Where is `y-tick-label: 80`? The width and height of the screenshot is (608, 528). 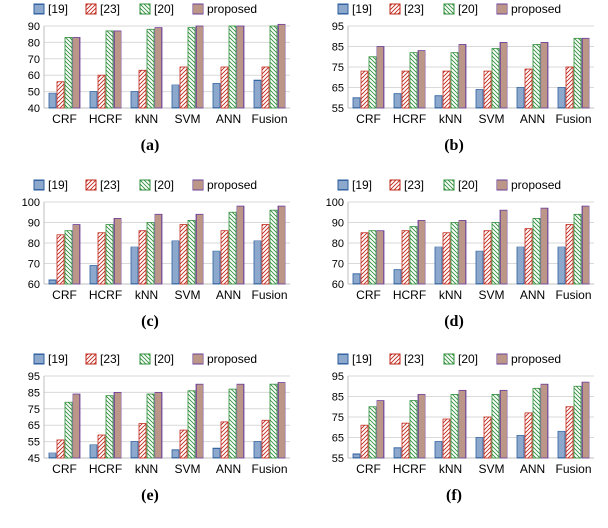
y-tick-label: 80 is located at coordinates (34, 43).